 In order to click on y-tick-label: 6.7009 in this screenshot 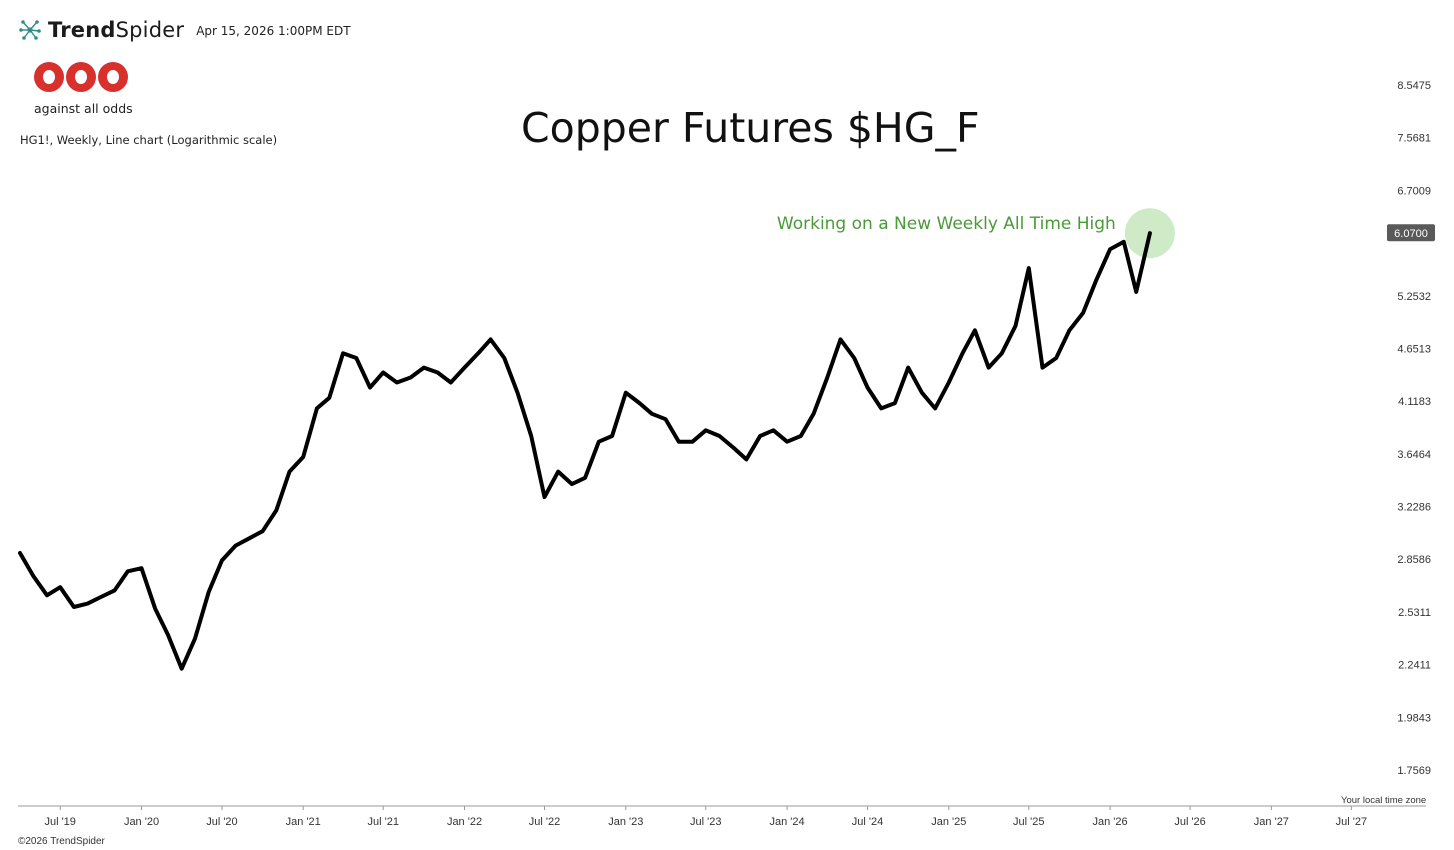, I will do `click(1414, 191)`.